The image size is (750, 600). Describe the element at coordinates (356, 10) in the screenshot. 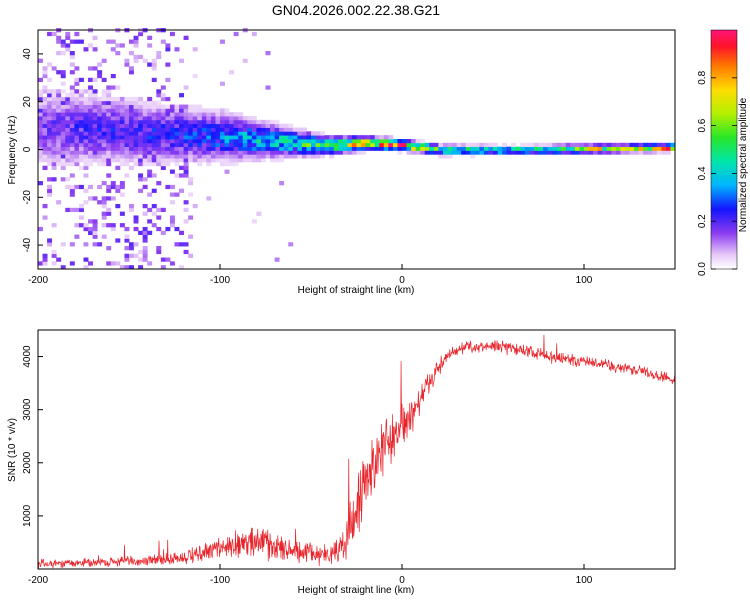

I see `figure-title: GN04.2026.002.22.38.G21` at that location.